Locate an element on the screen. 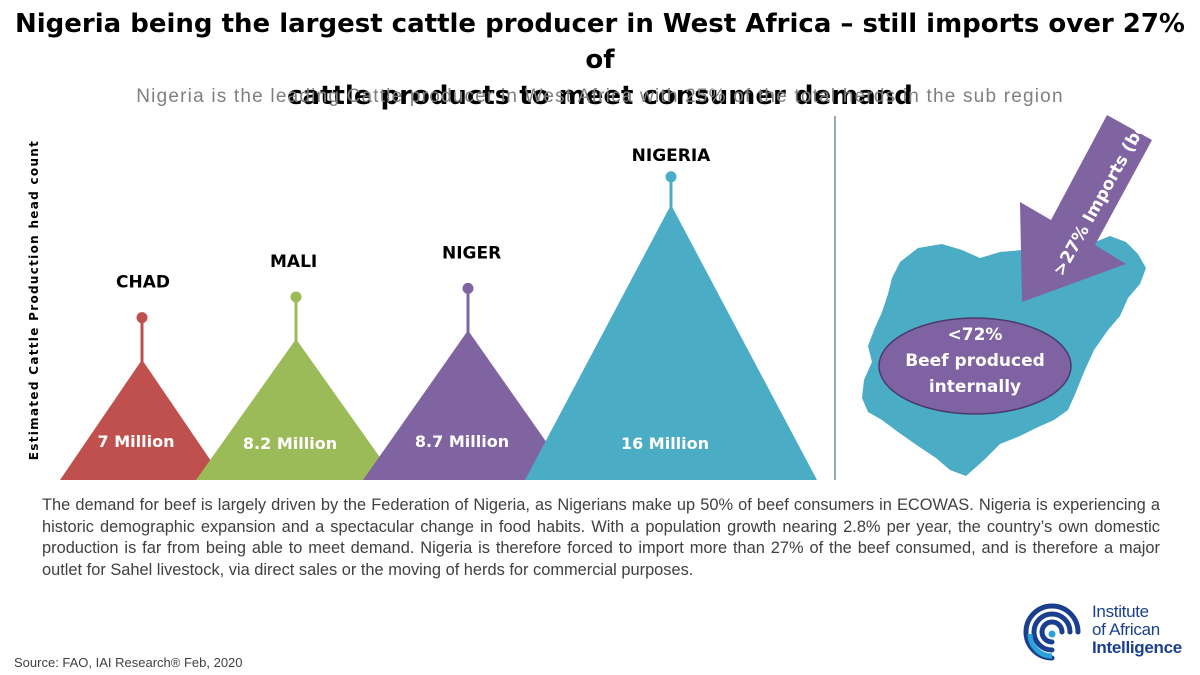 The width and height of the screenshot is (1200, 675). logo-line-1: Institute is located at coordinates (1120, 611).